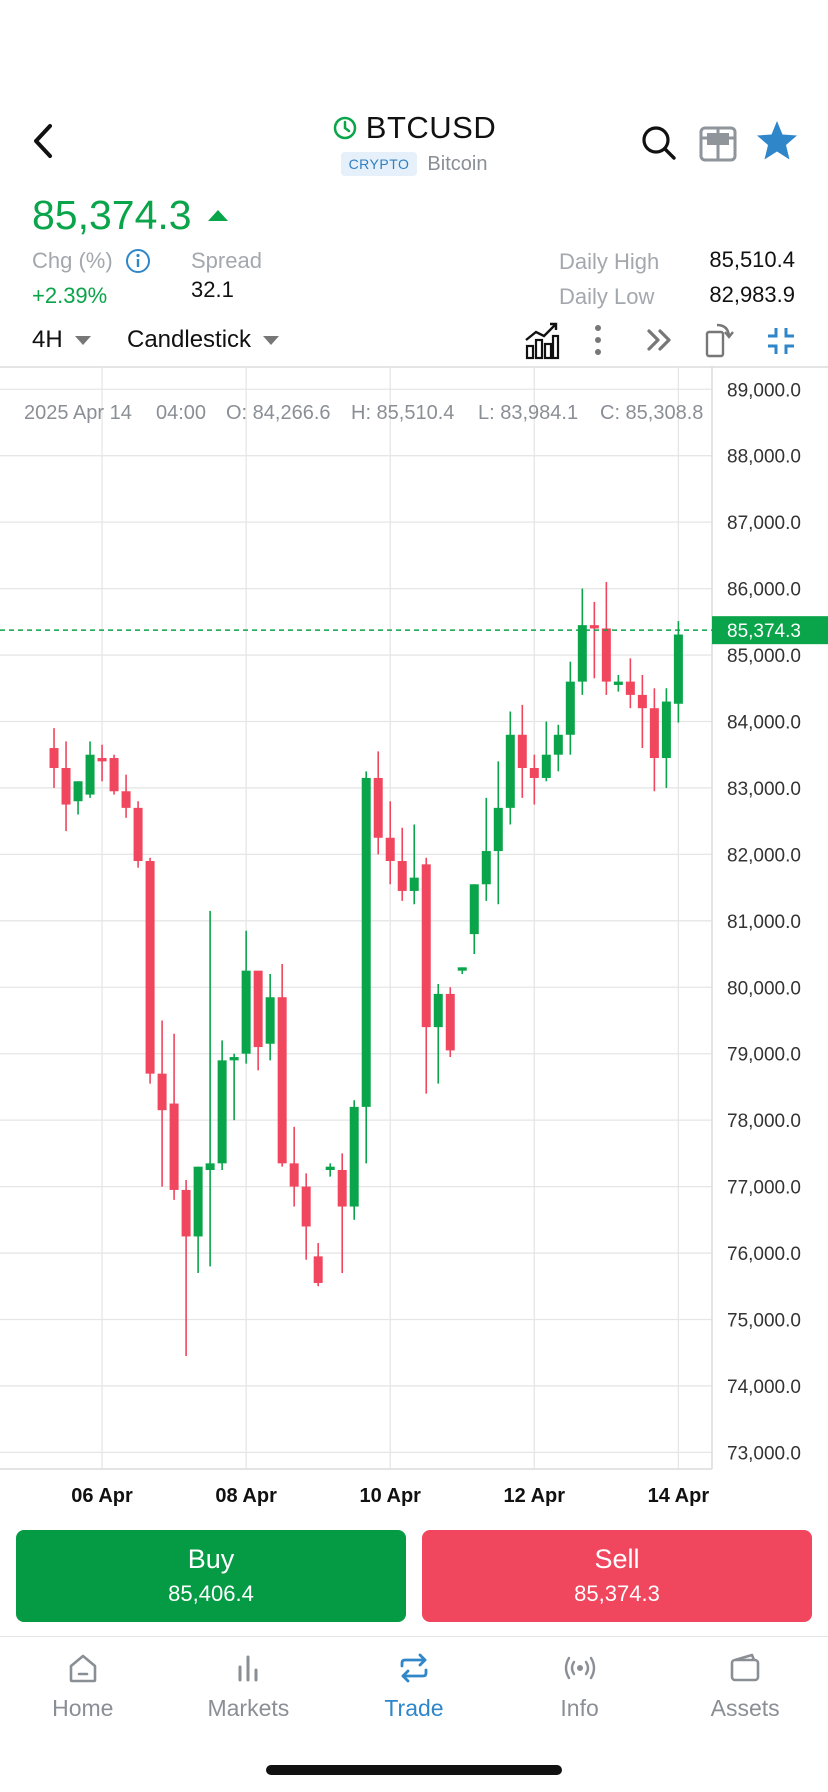 The width and height of the screenshot is (828, 1792). What do you see at coordinates (211, 1576) in the screenshot?
I see `buy-button: Buy 85,406.4` at bounding box center [211, 1576].